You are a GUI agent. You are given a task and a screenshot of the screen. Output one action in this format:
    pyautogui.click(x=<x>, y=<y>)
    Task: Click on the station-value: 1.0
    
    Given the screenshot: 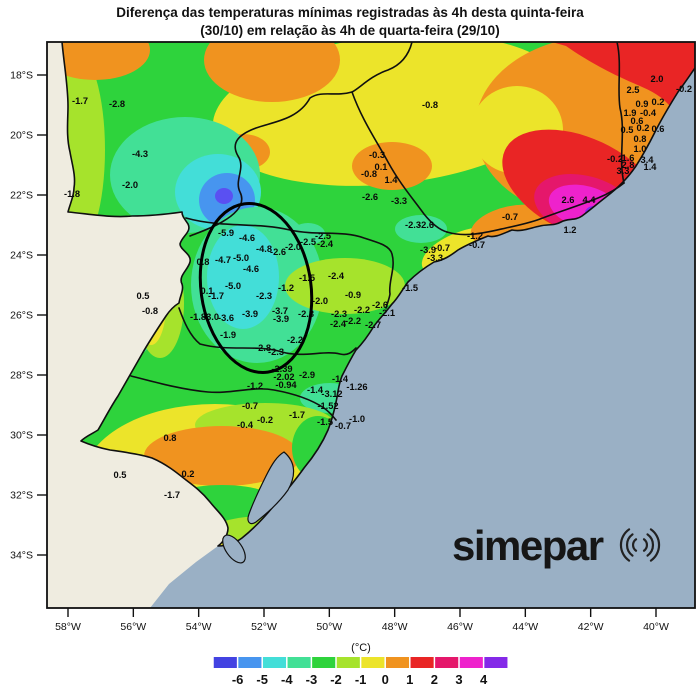 What is the action you would take?
    pyautogui.click(x=640, y=149)
    